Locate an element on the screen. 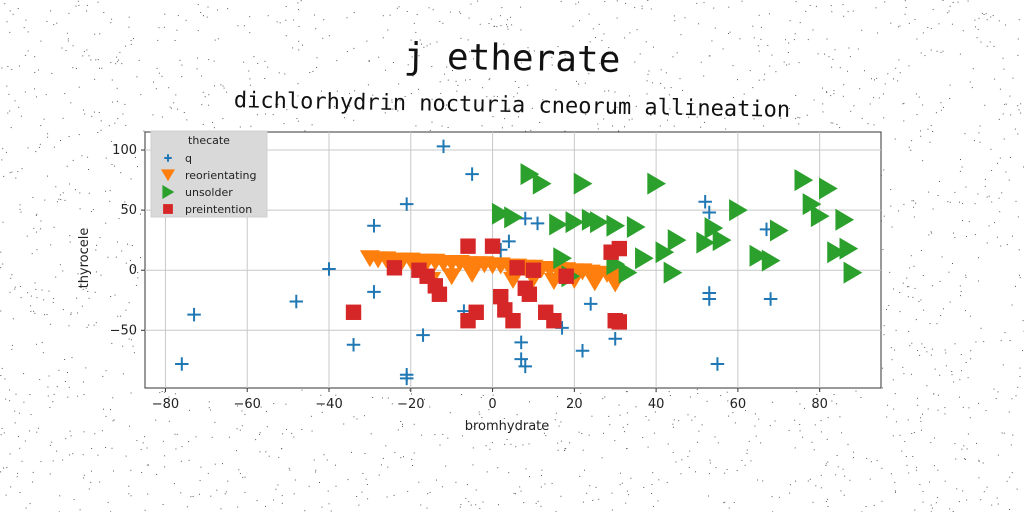 The width and height of the screenshot is (1024, 512). legend-item: reorientating is located at coordinates (208, 175).